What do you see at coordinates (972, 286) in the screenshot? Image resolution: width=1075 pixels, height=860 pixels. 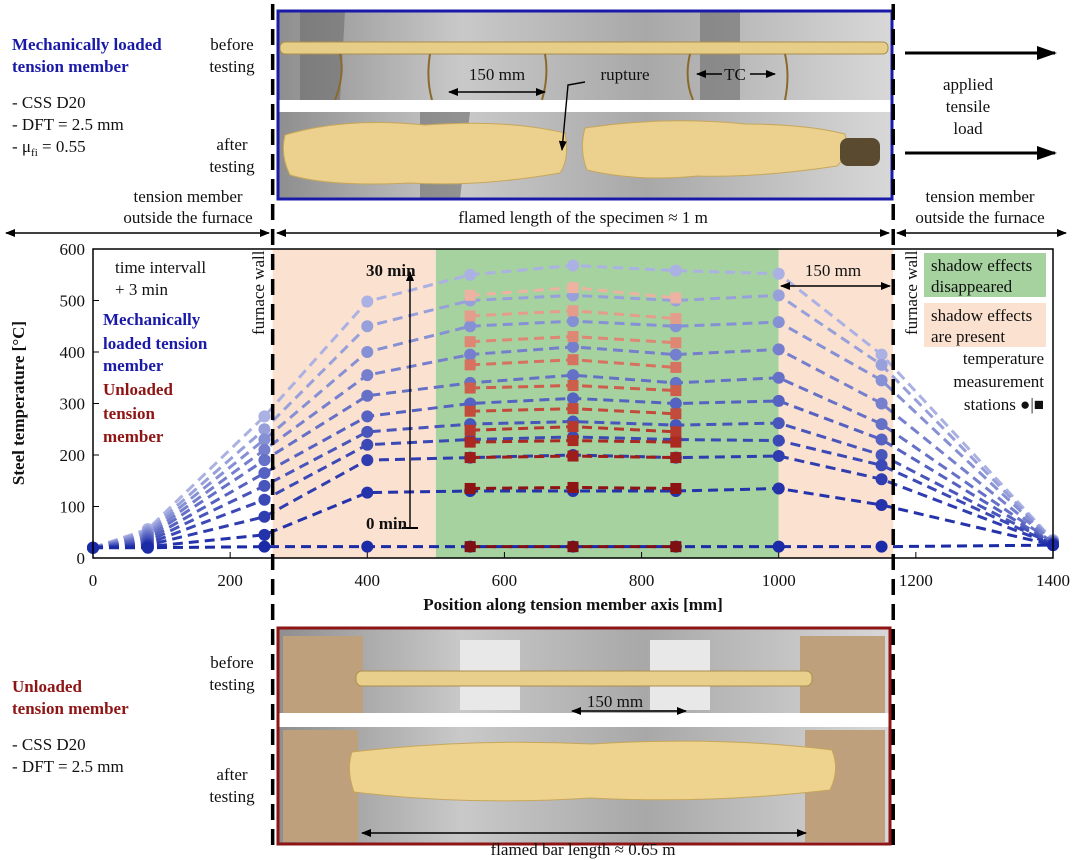 I see `legend-label: disappeared` at bounding box center [972, 286].